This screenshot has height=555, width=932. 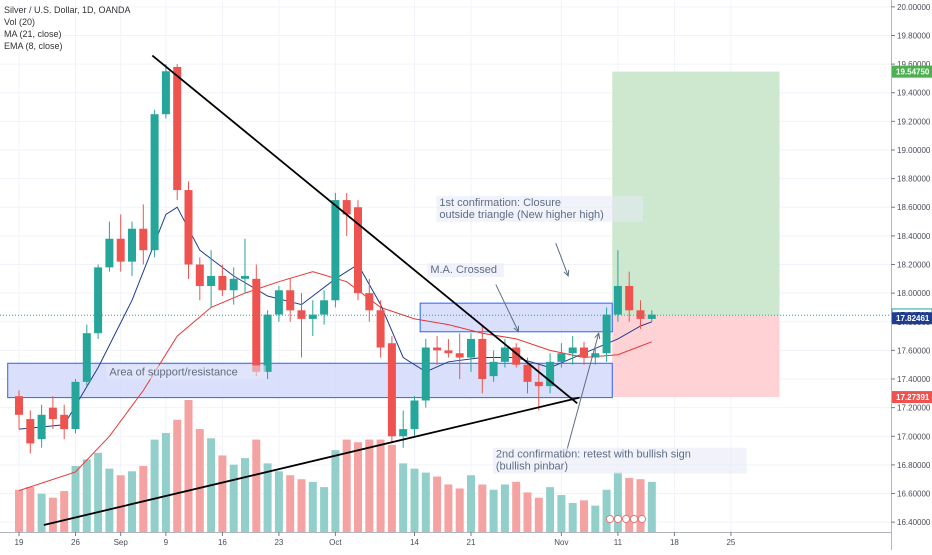 I want to click on time-axis: 19 26 Sep 9 16 23 Oct 14 21 Nov 11 18 25, so click(x=375, y=539).